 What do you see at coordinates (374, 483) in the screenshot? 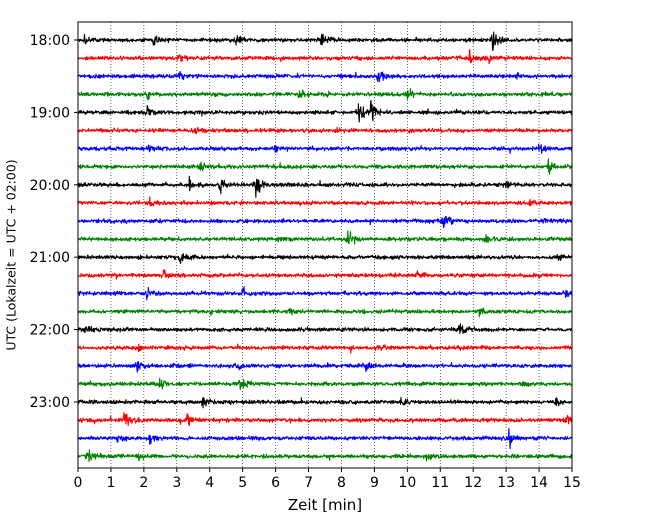
I see `x-tick-label: 9` at bounding box center [374, 483].